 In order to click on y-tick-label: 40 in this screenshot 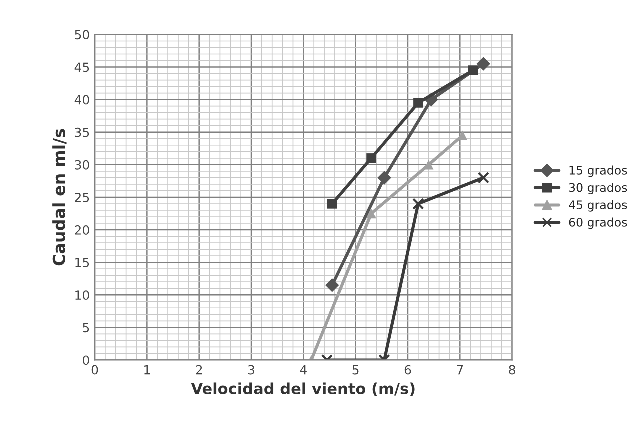, I will do `click(82, 100)`.